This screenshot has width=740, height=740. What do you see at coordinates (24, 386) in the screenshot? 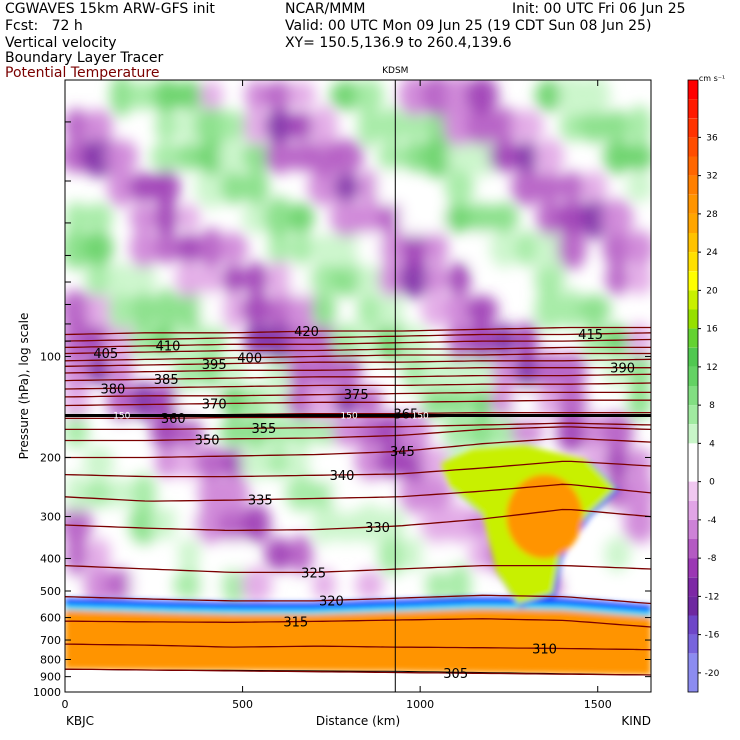
I see `y-axis-title: Pressure (hPa), log scale` at bounding box center [24, 386].